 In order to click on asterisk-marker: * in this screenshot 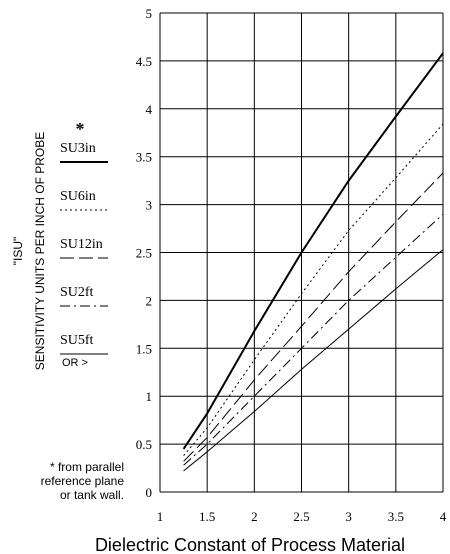, I will do `click(80, 129)`.